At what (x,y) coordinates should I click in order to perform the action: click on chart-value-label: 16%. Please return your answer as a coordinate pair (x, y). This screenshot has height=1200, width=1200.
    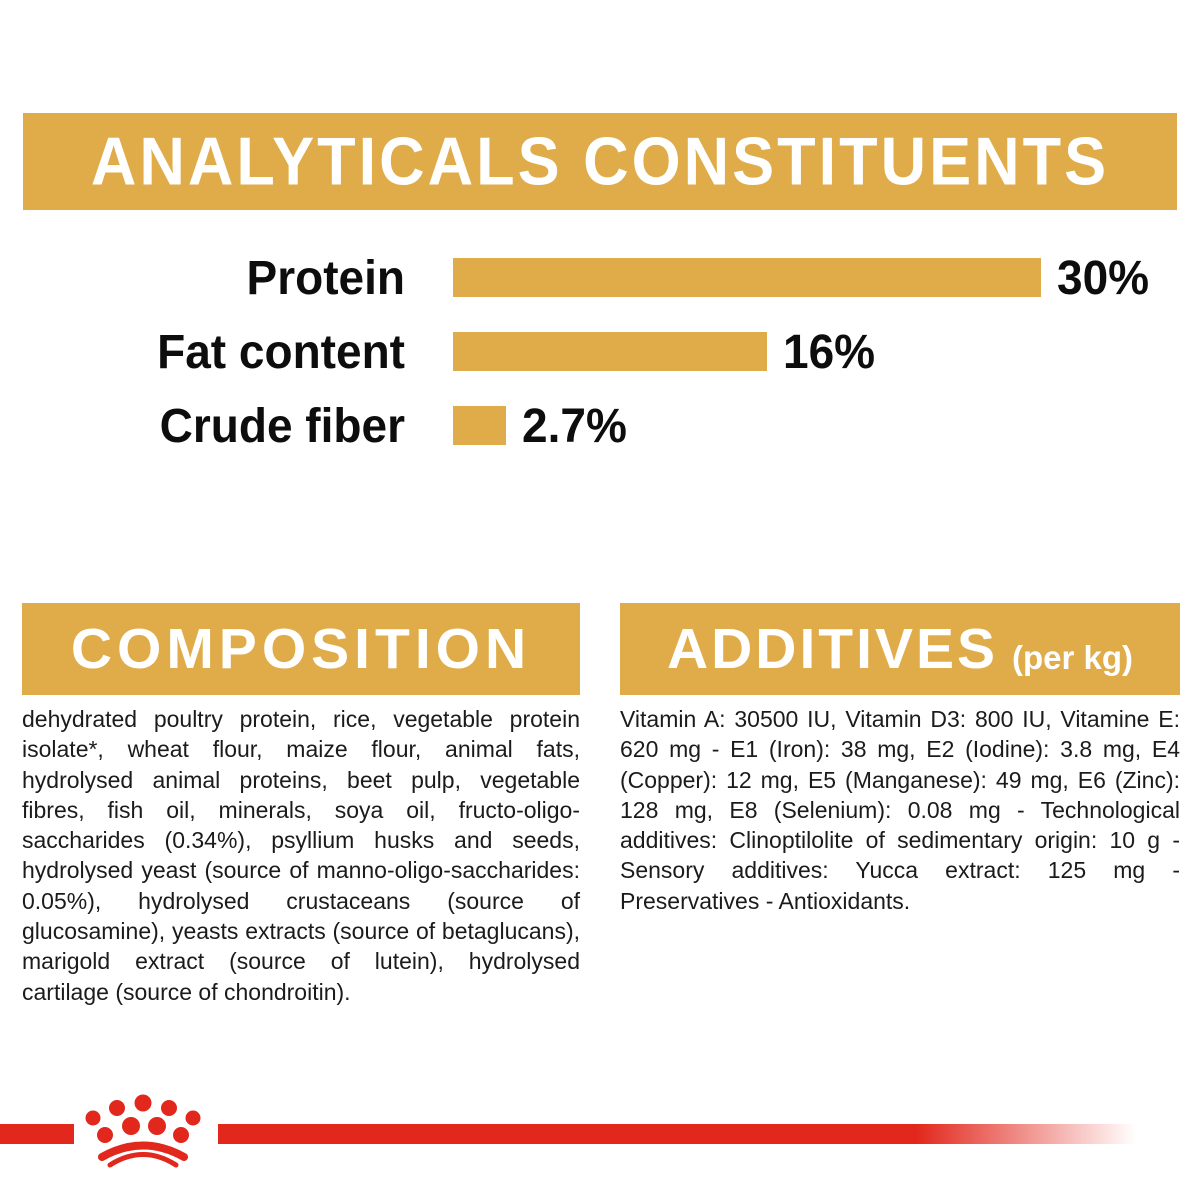
    Looking at the image, I should click on (829, 351).